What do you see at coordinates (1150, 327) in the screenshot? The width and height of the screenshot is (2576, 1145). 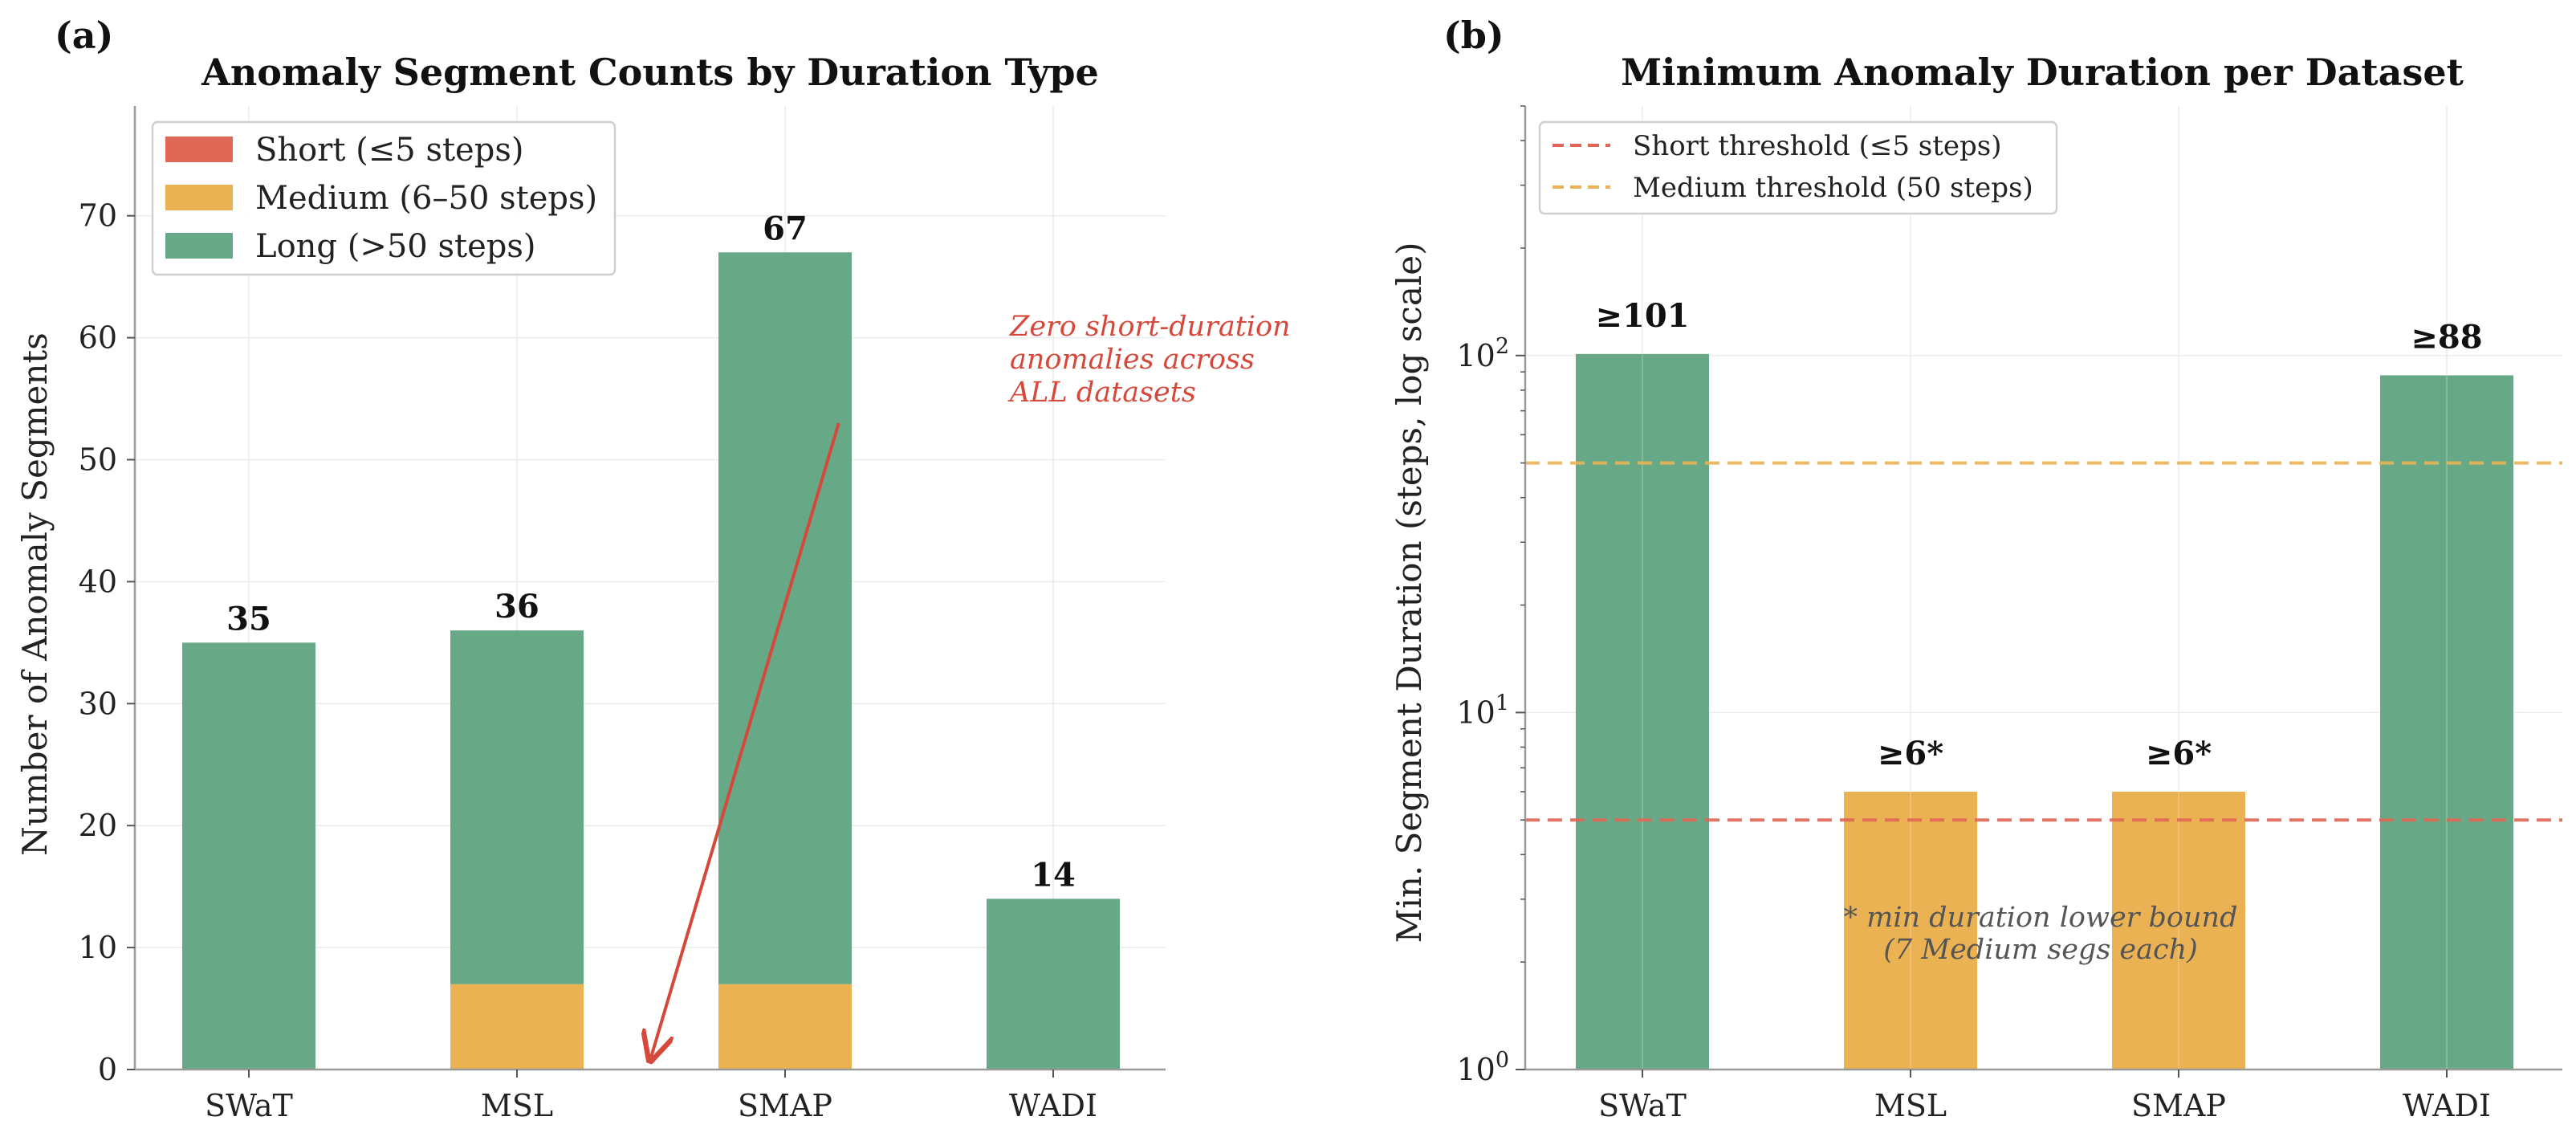 I see `annotation-text-line-0: Zero short-duration` at bounding box center [1150, 327].